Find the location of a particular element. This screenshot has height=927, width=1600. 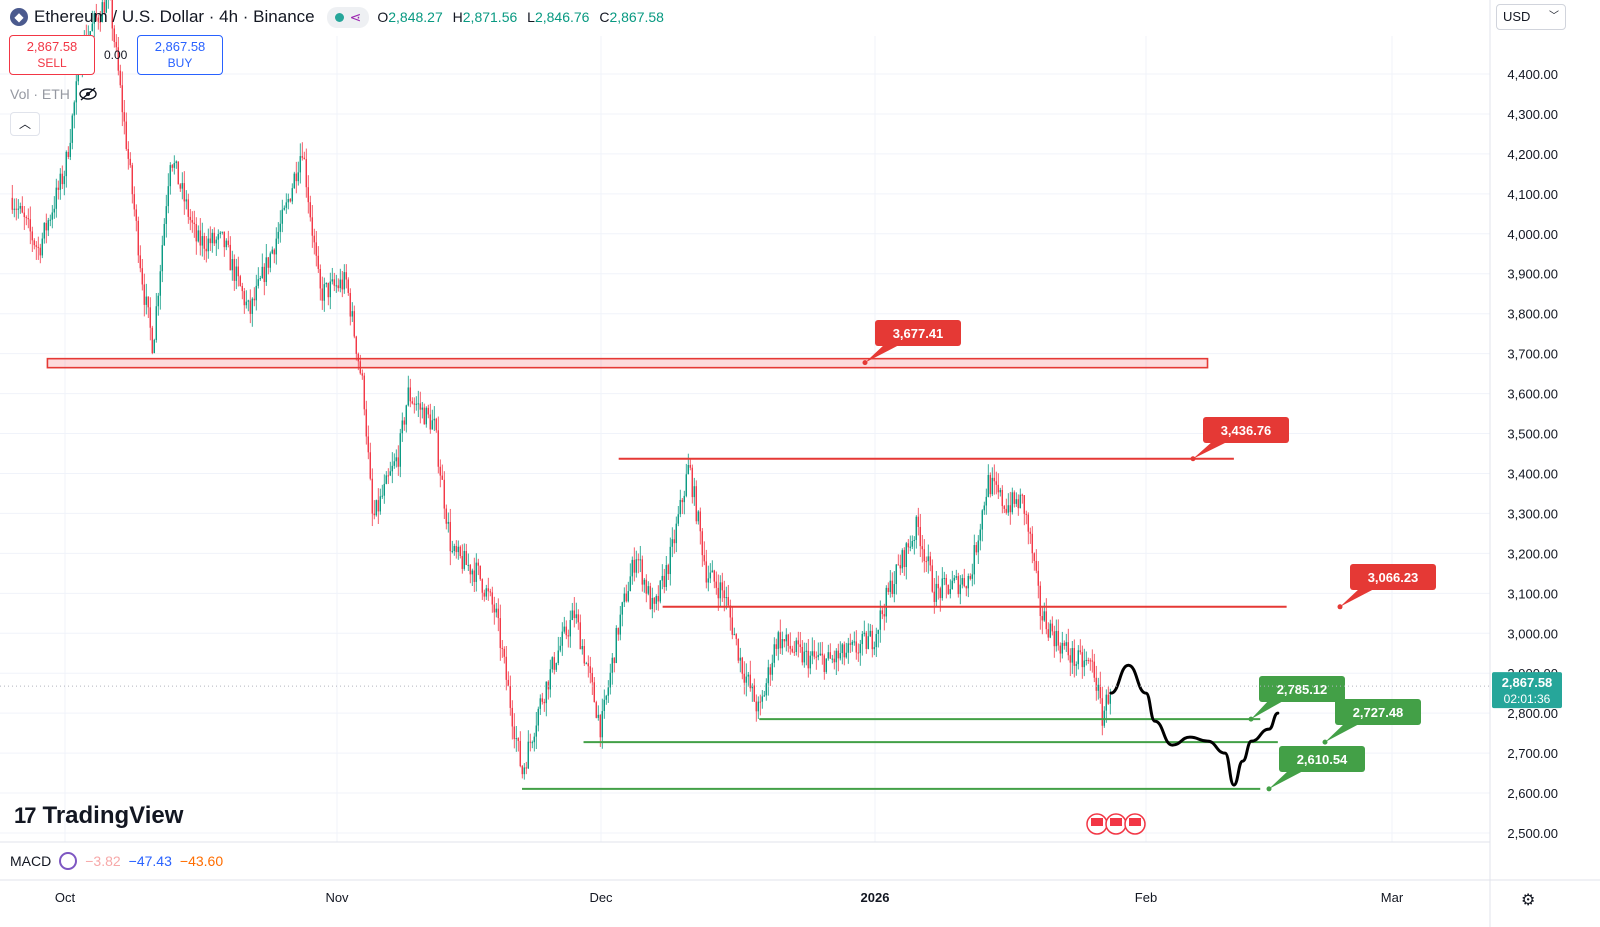

last-price-badge is located at coordinates (1527, 690).